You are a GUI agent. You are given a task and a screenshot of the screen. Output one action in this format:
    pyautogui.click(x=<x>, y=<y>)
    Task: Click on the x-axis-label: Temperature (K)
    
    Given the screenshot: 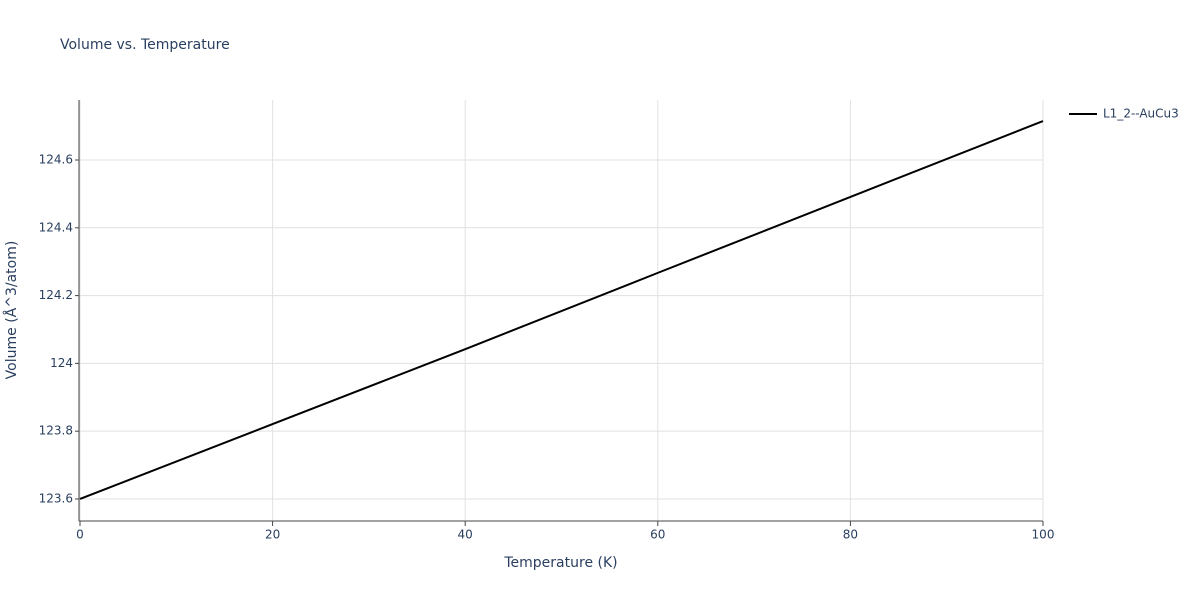 What is the action you would take?
    pyautogui.click(x=560, y=563)
    